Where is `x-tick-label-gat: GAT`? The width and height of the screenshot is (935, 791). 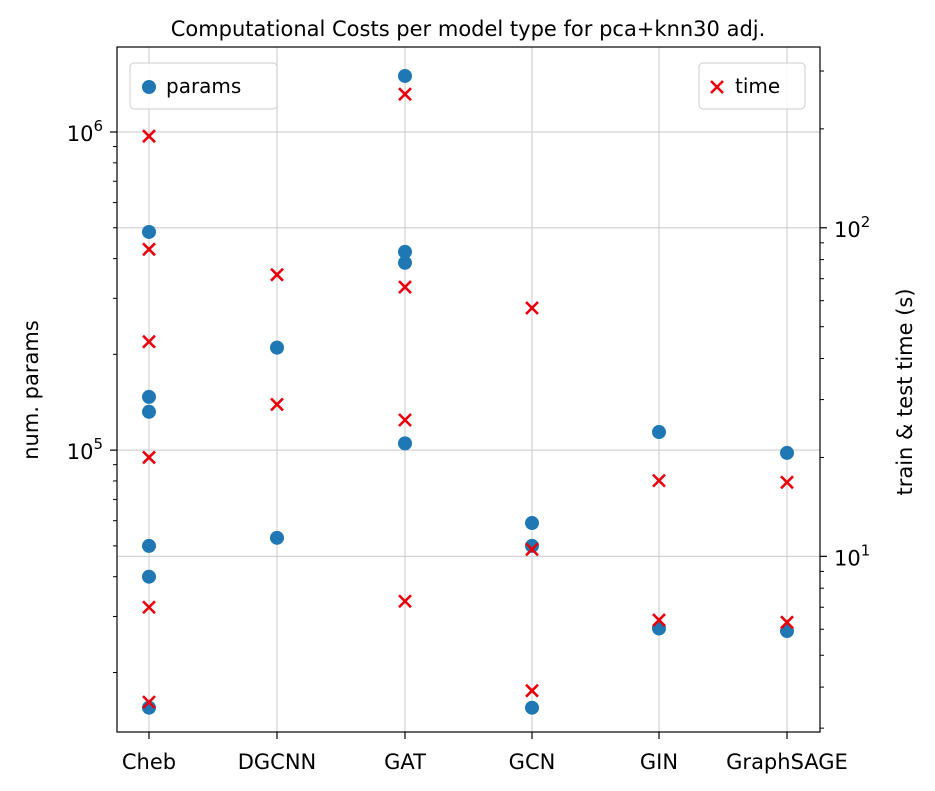
x-tick-label-gat: GAT is located at coordinates (405, 762).